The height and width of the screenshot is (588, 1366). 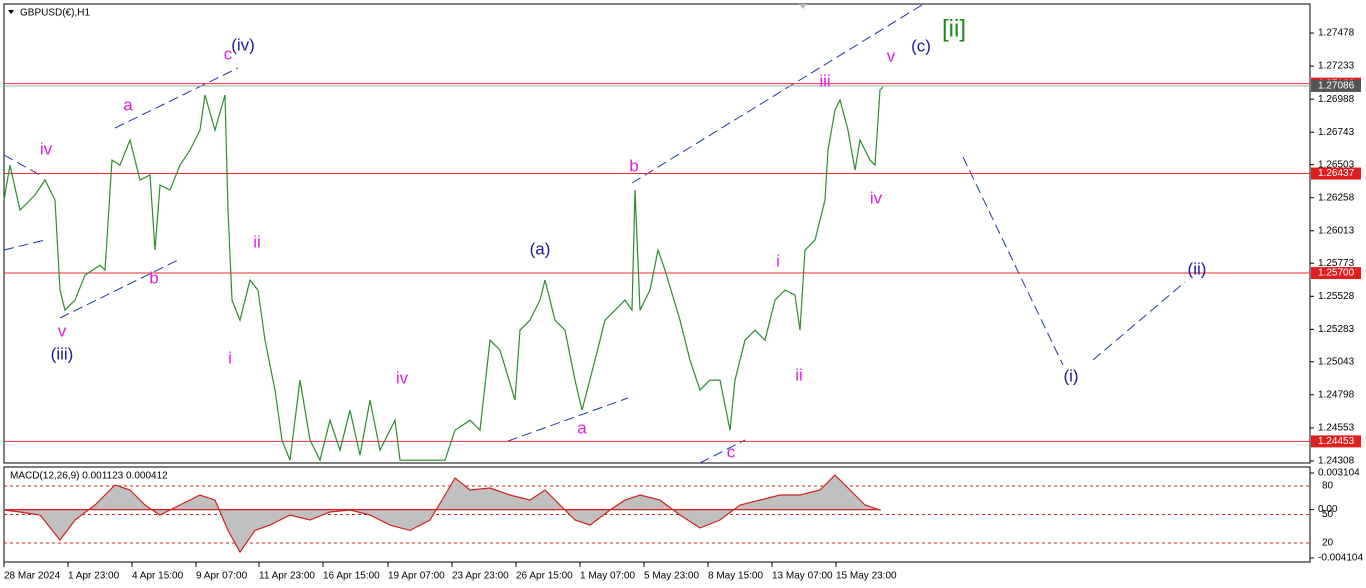 I want to click on y-tick-label: 1.24308, so click(x=1336, y=461).